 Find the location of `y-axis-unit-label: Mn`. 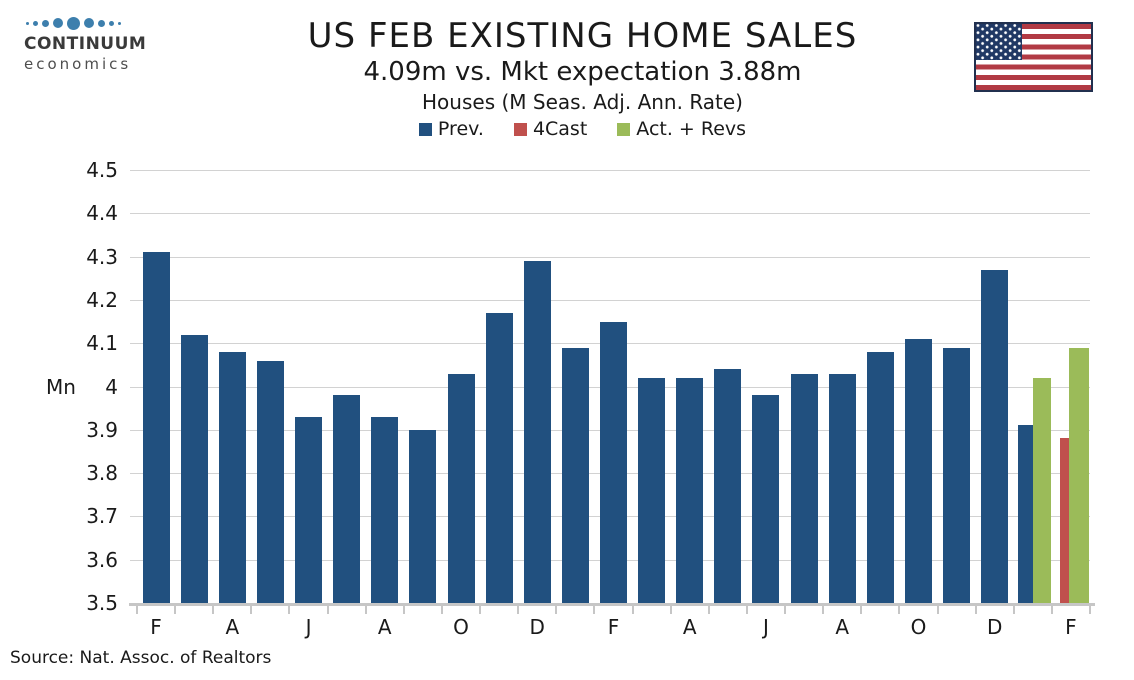

y-axis-unit-label: Mn is located at coordinates (61, 386).